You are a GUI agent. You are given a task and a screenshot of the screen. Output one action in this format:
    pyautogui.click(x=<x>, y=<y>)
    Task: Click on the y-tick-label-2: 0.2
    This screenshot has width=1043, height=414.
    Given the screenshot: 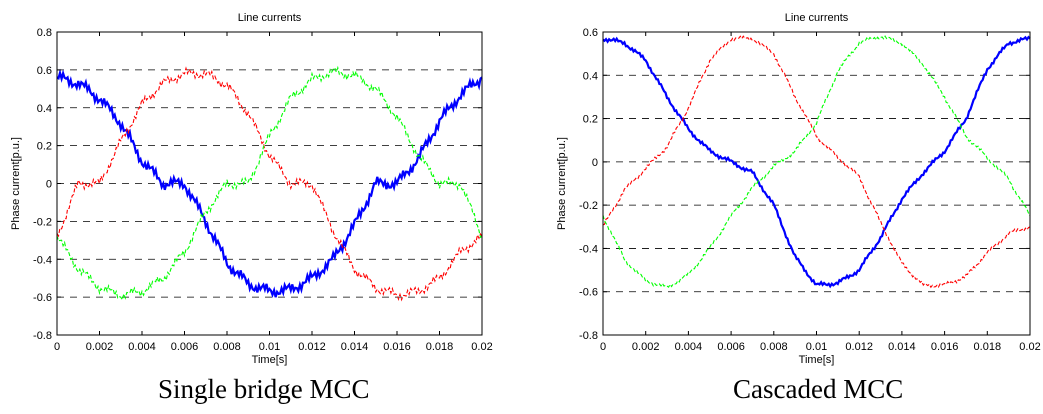 What is the action you would take?
    pyautogui.click(x=590, y=120)
    